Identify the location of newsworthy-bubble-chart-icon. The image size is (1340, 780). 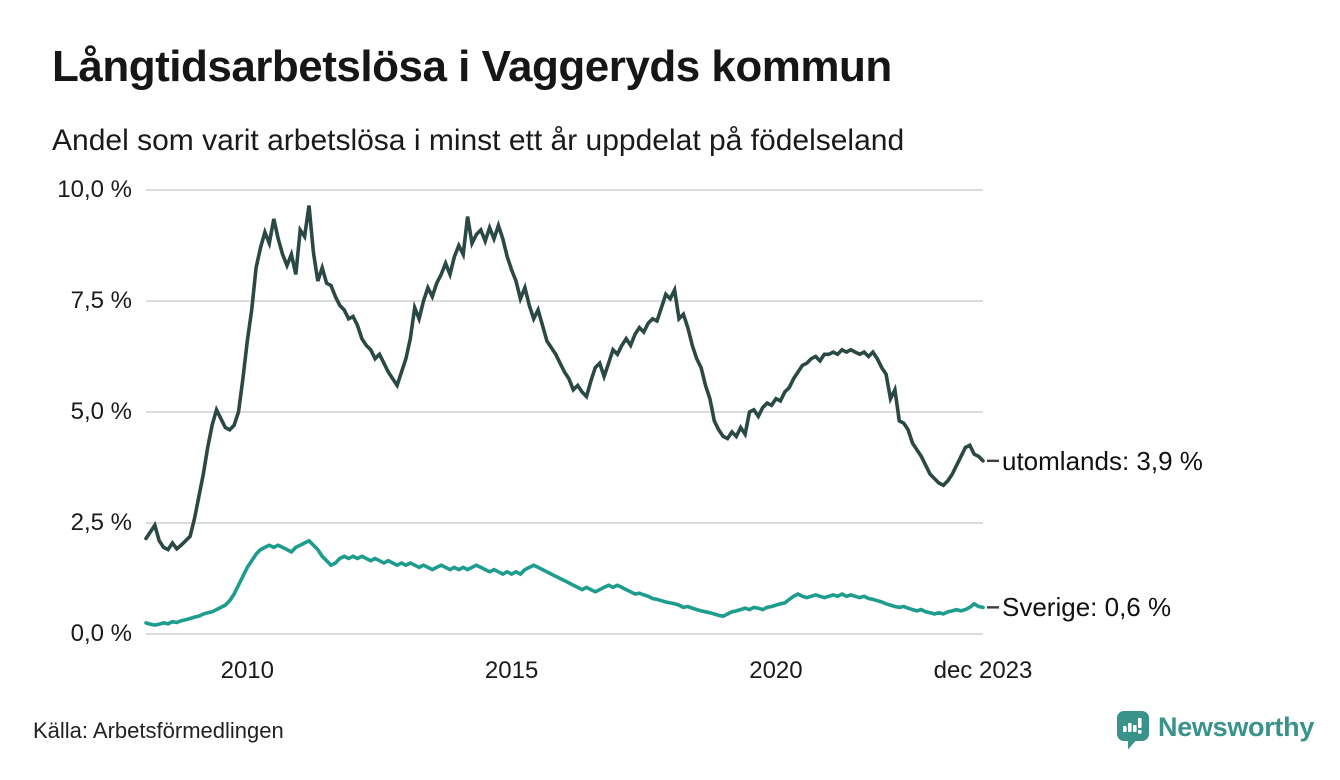
(1133, 730).